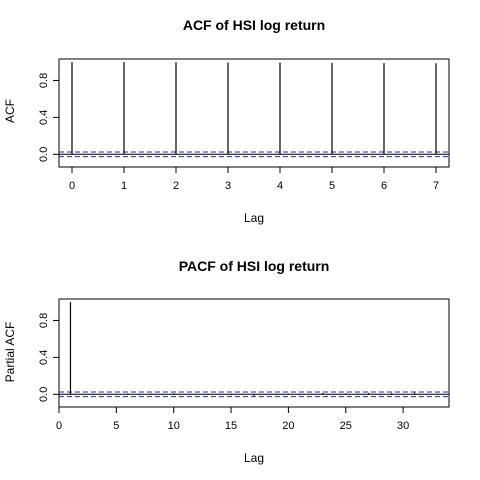 This screenshot has height=480, width=480. Describe the element at coordinates (44, 320) in the screenshot. I see `pacf-y-tick-label: 0.8` at that location.